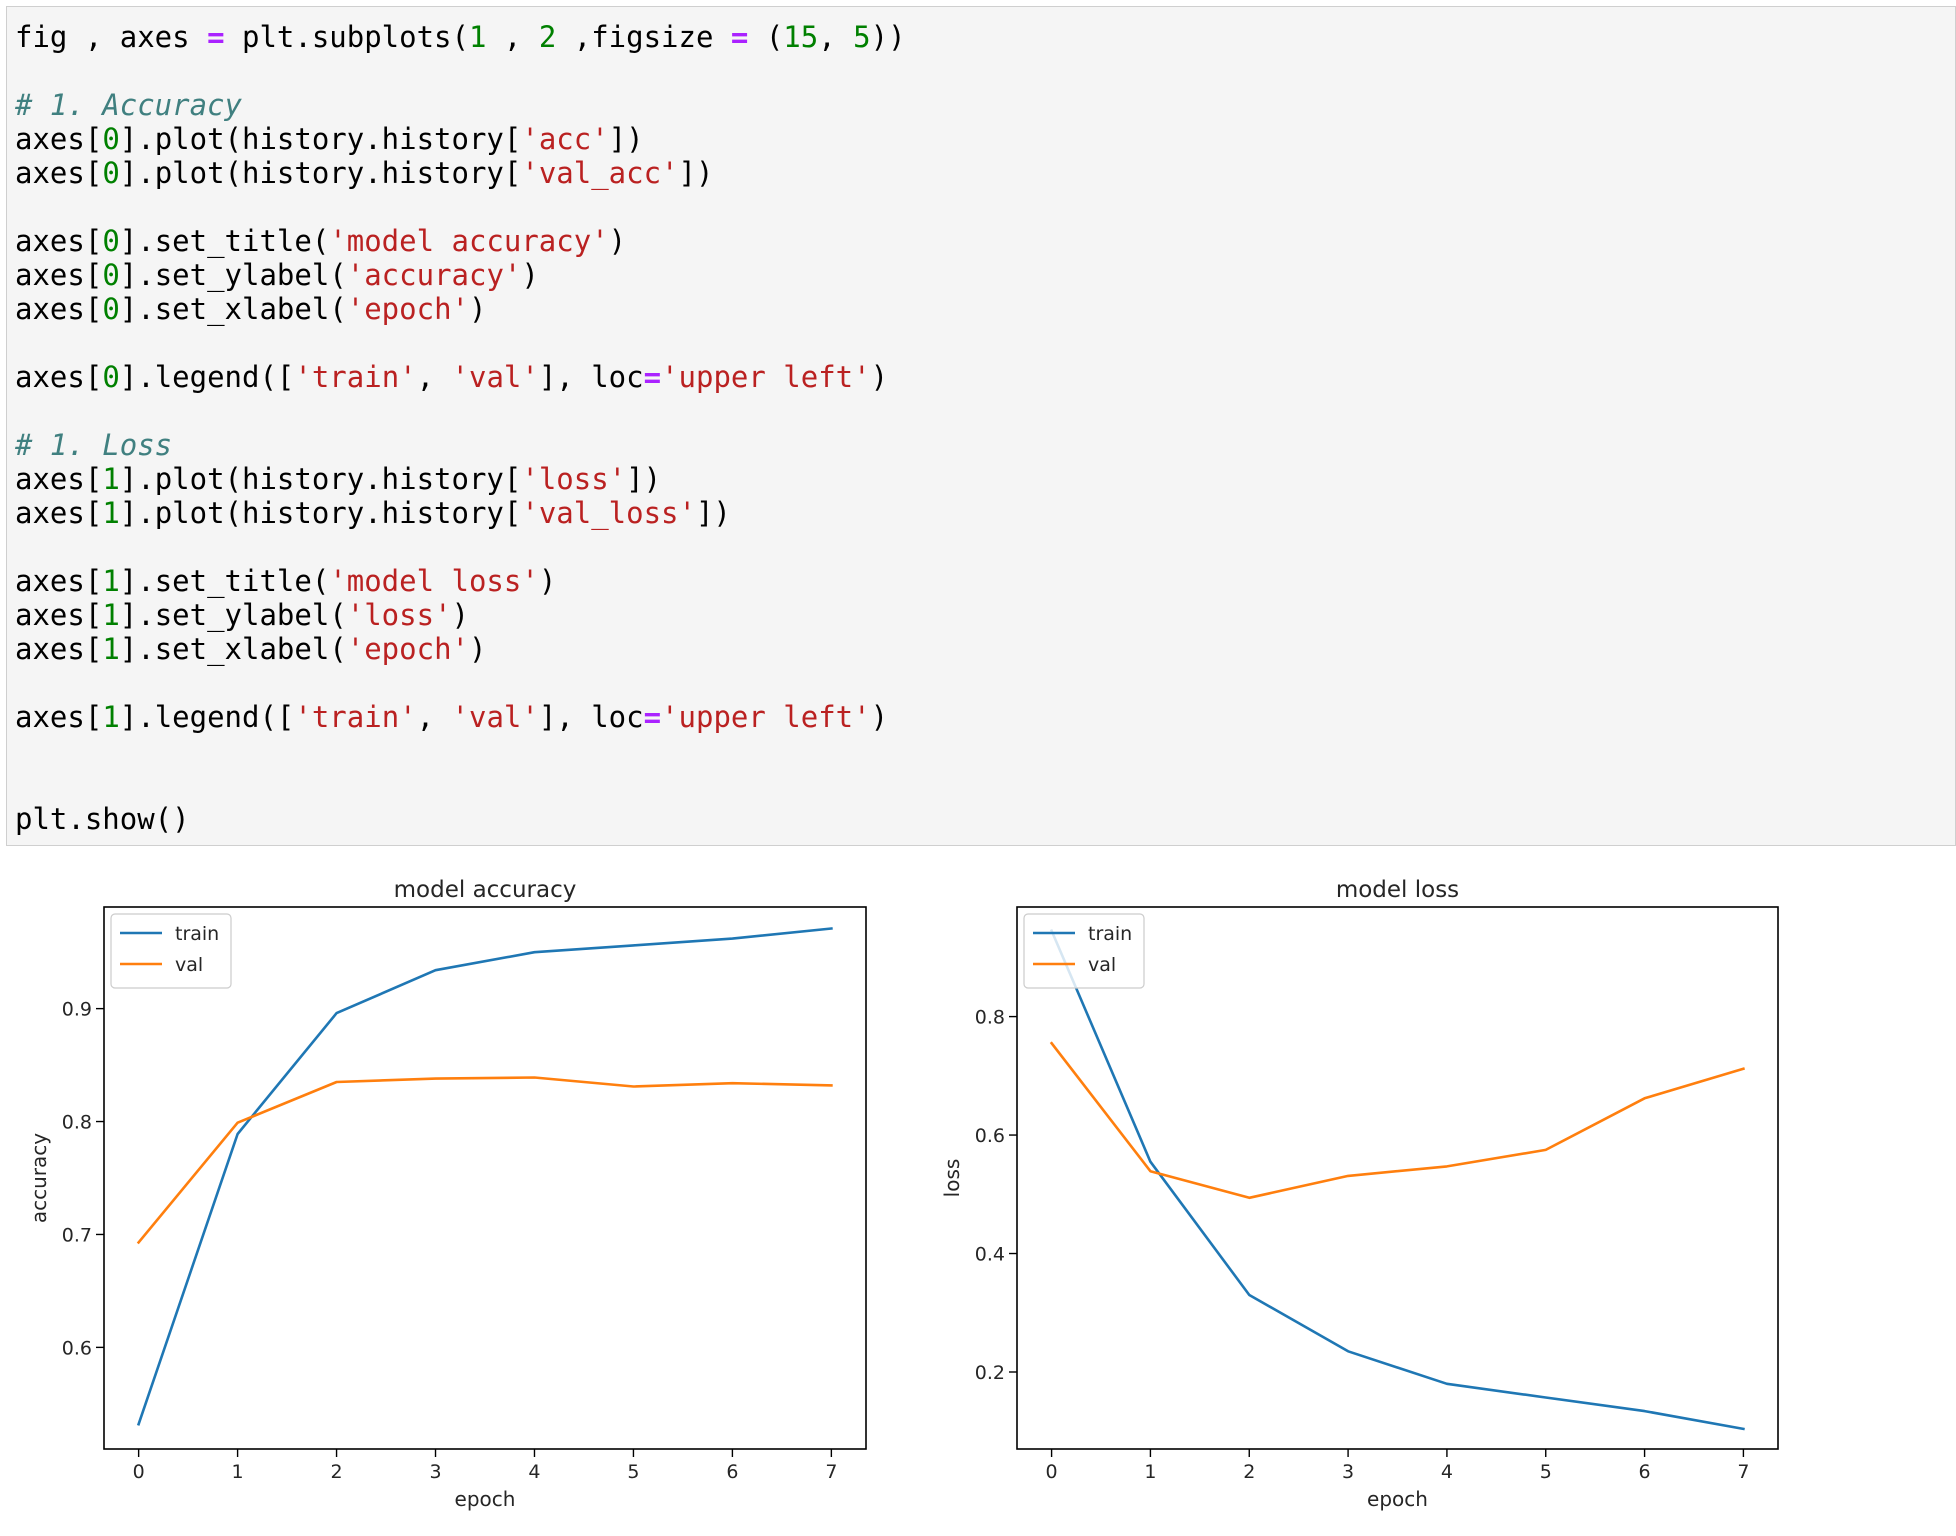  I want to click on code-token: plt.show(), so click(102, 819).